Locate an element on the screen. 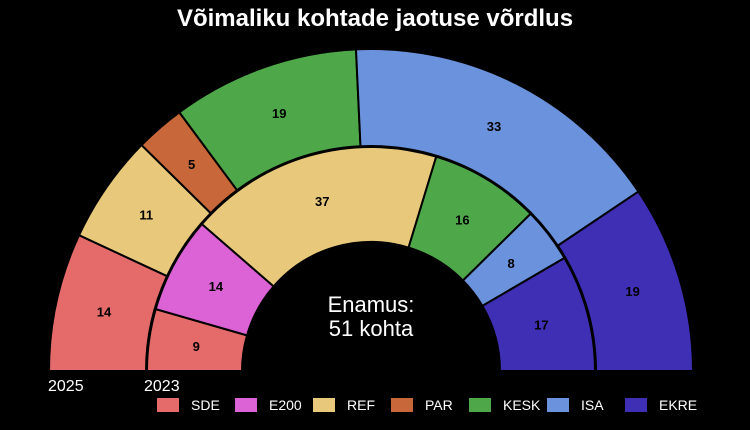 This screenshot has height=430, width=750. legend-label-ref: REF is located at coordinates (361, 405).